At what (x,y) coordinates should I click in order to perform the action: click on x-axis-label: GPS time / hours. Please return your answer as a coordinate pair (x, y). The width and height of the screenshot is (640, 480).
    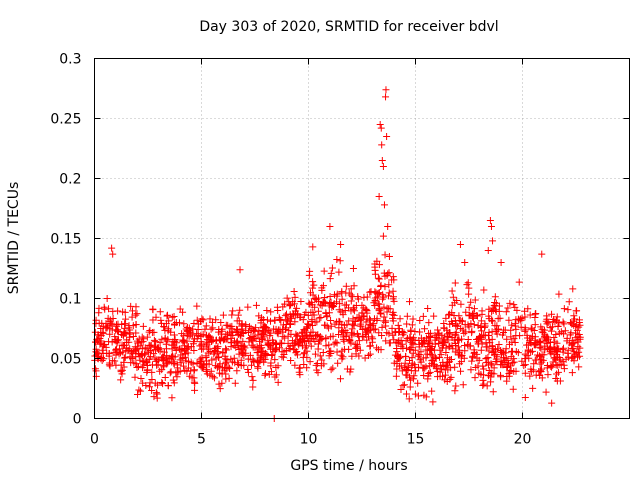
    Looking at the image, I should click on (348, 466).